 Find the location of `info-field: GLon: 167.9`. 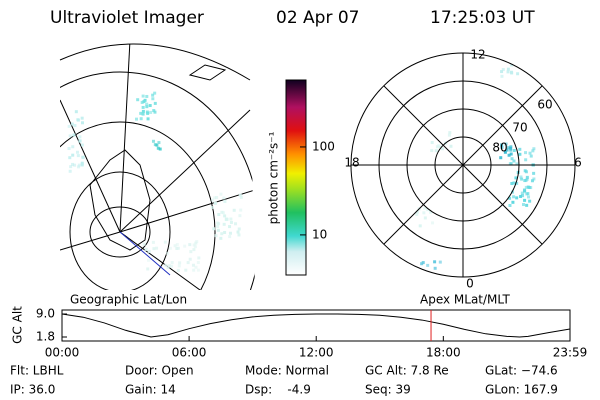

info-field: GLon: 167.9 is located at coordinates (521, 390).